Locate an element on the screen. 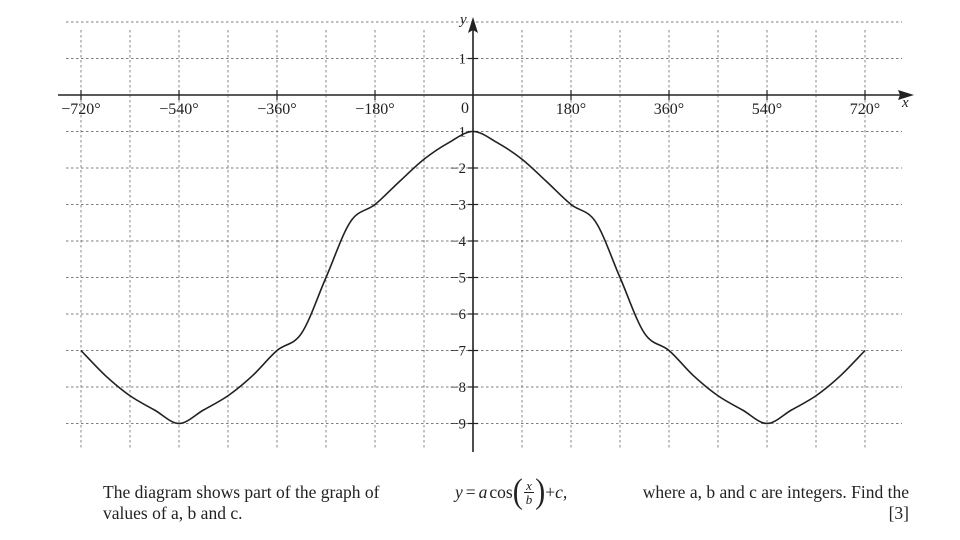 Image resolution: width=960 pixels, height=540 pixels. y-tick-label: −3 is located at coordinates (458, 206).